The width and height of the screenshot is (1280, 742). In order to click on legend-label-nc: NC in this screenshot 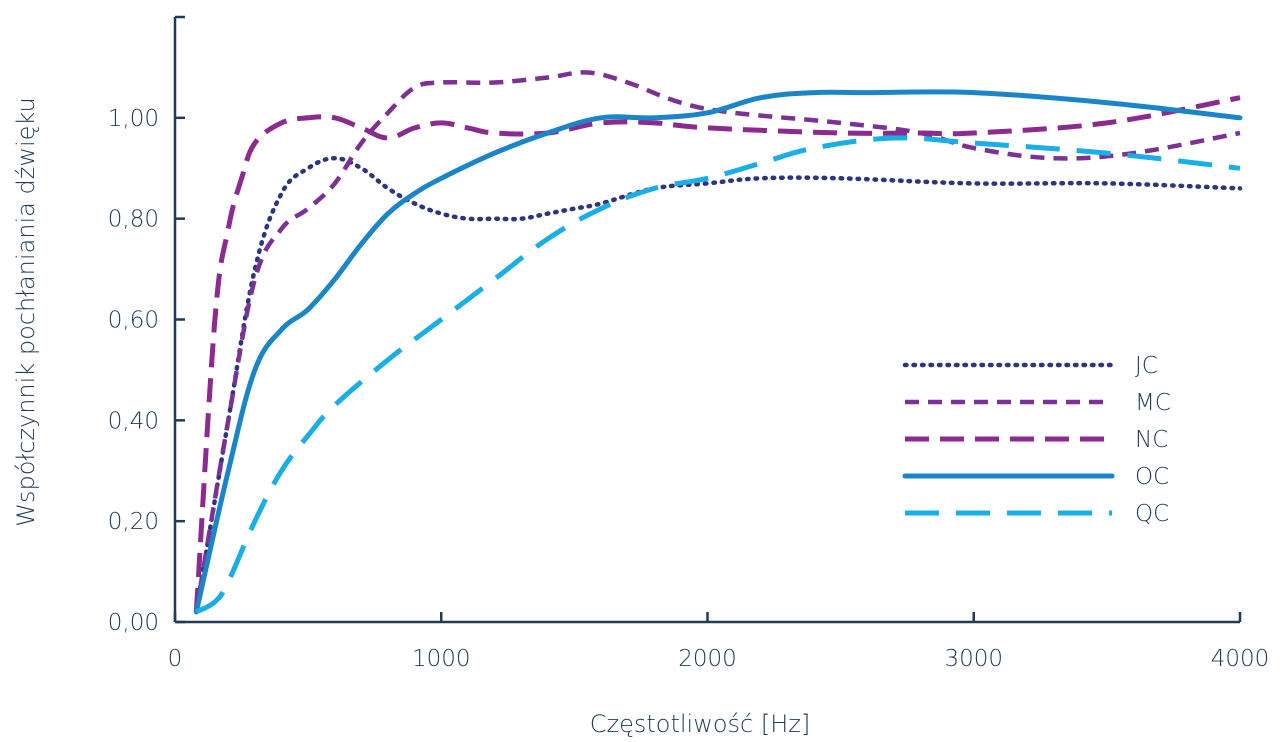, I will do `click(1151, 440)`.